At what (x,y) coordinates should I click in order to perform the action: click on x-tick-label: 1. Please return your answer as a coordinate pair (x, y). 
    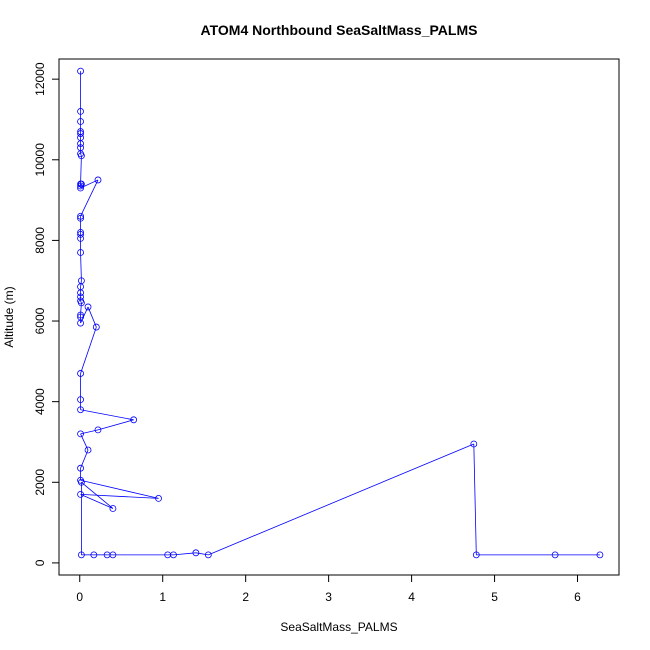
    Looking at the image, I should click on (162, 597).